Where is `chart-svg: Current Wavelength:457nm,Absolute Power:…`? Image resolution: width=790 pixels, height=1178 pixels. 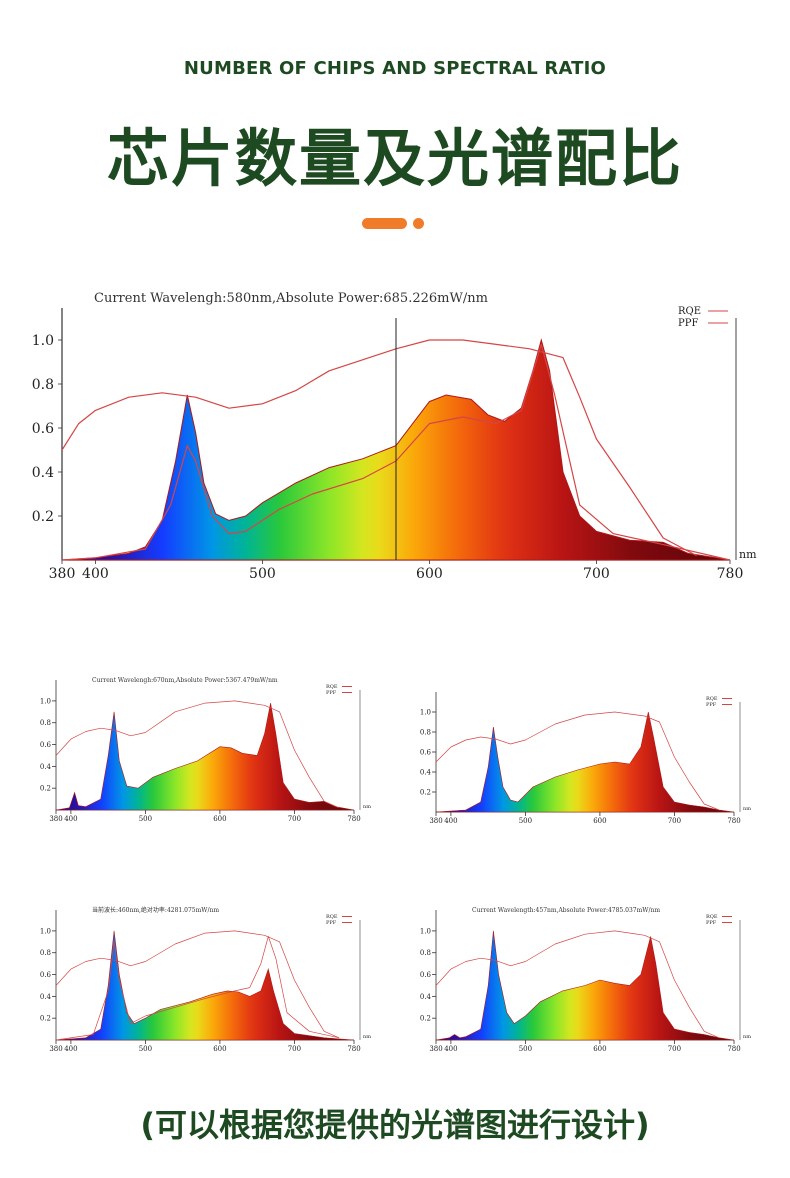 chart-svg: Current Wavelength:457nm,Absolute Power:… is located at coordinates (585, 980).